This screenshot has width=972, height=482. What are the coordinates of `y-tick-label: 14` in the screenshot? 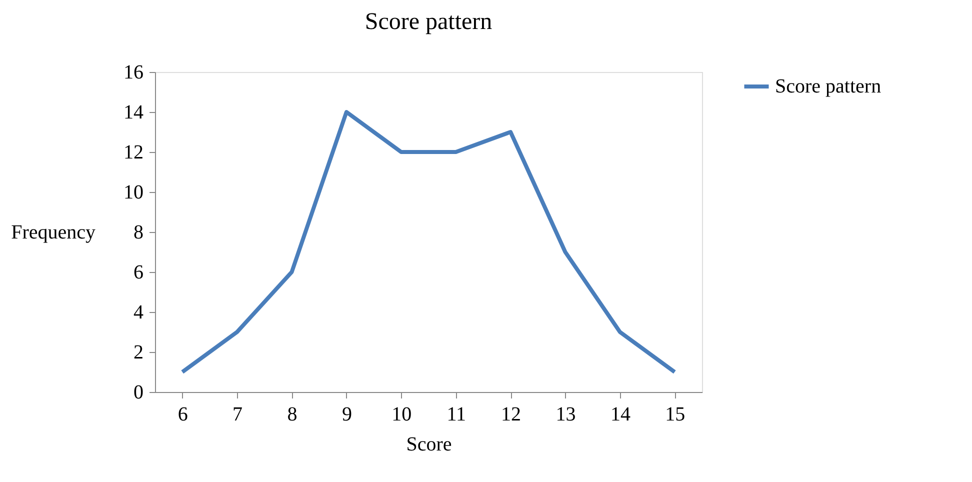 It's located at (134, 113).